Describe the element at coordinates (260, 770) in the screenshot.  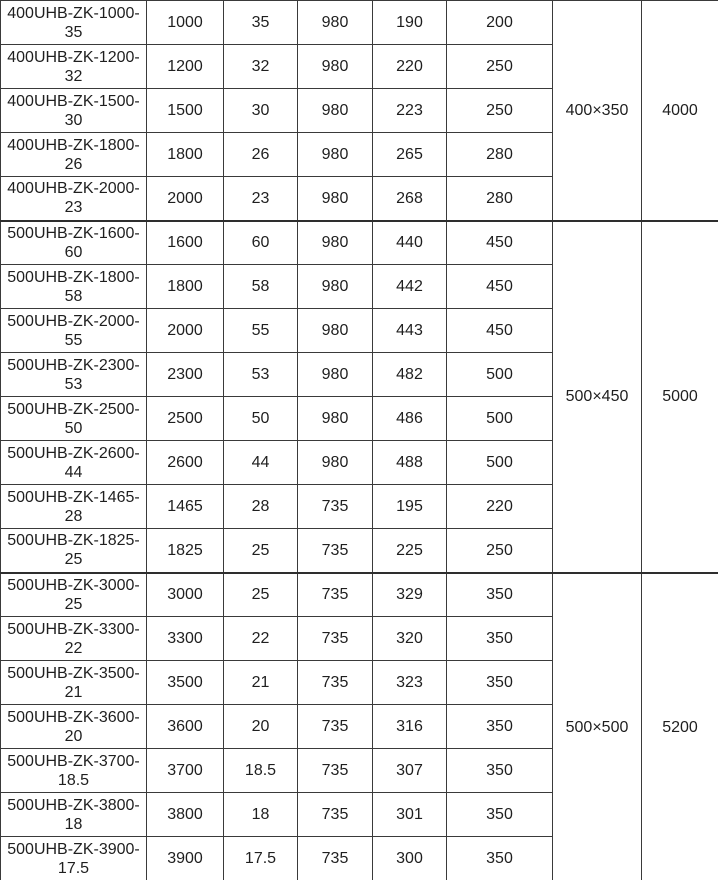
I see `value-cell: 18.5` at that location.